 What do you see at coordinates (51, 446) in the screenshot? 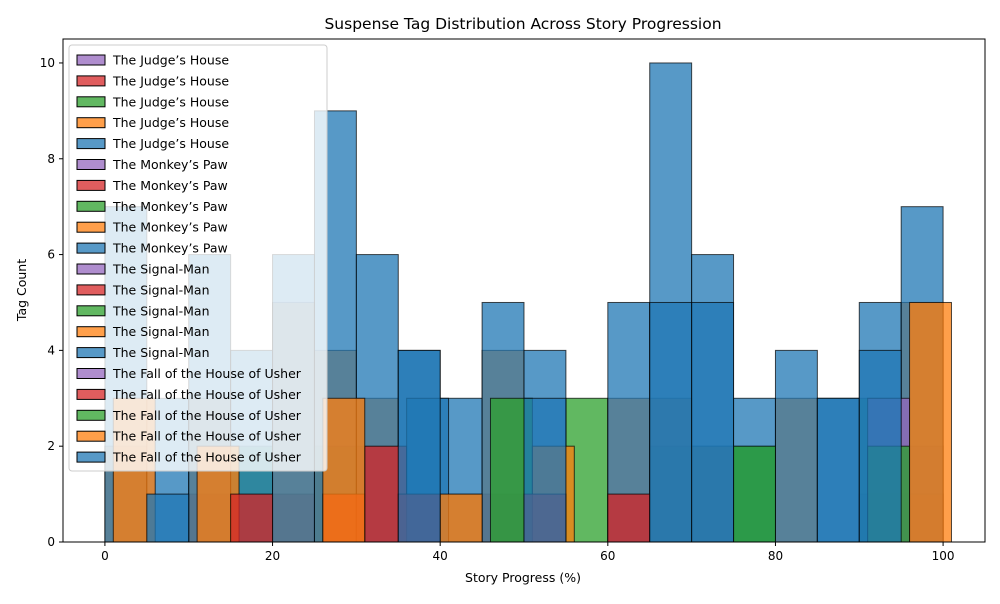
I see `y-tick-label: 2` at bounding box center [51, 446].